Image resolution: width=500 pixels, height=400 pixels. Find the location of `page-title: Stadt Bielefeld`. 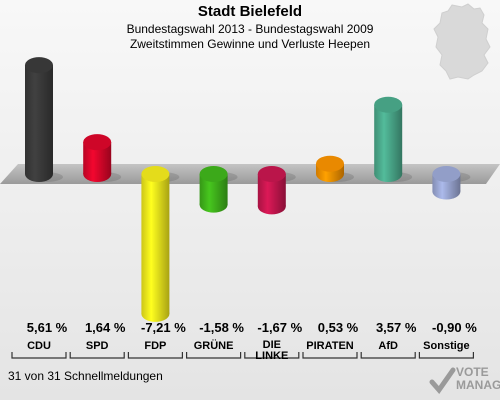

page-title: Stadt Bielefeld is located at coordinates (250, 11).